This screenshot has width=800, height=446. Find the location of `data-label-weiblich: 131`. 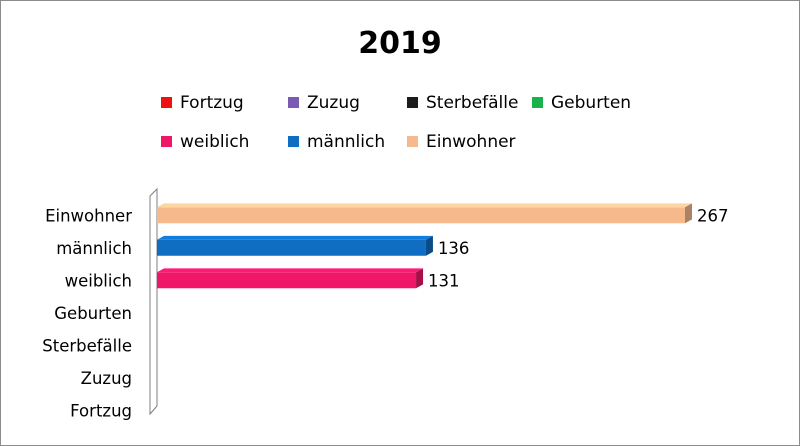

data-label-weiblich: 131 is located at coordinates (444, 280).